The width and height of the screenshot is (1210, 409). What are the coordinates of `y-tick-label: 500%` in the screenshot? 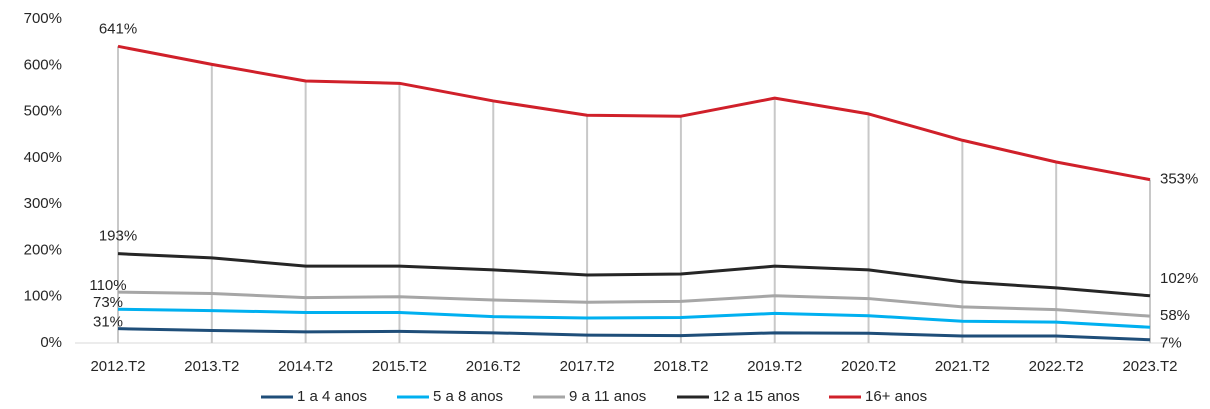 It's located at (43, 111).